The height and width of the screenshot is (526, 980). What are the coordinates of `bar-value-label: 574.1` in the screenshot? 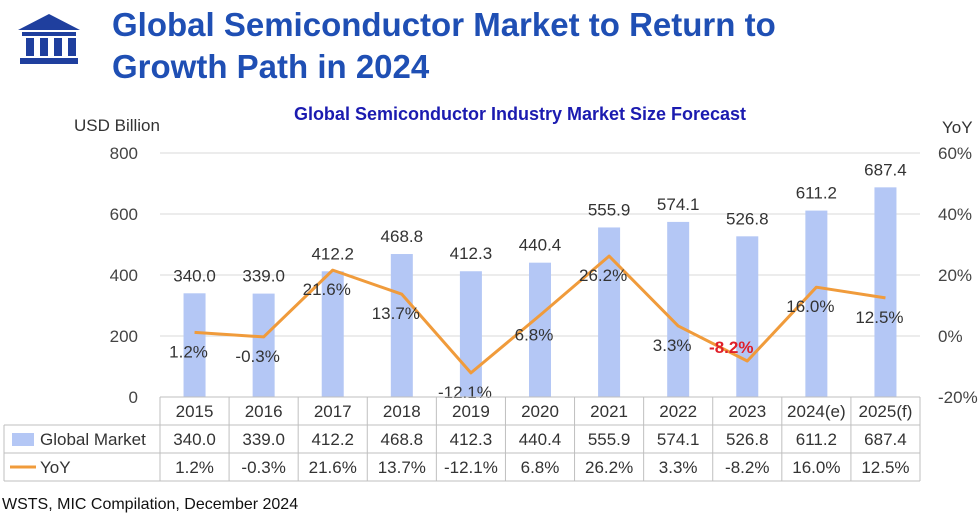 It's located at (678, 204).